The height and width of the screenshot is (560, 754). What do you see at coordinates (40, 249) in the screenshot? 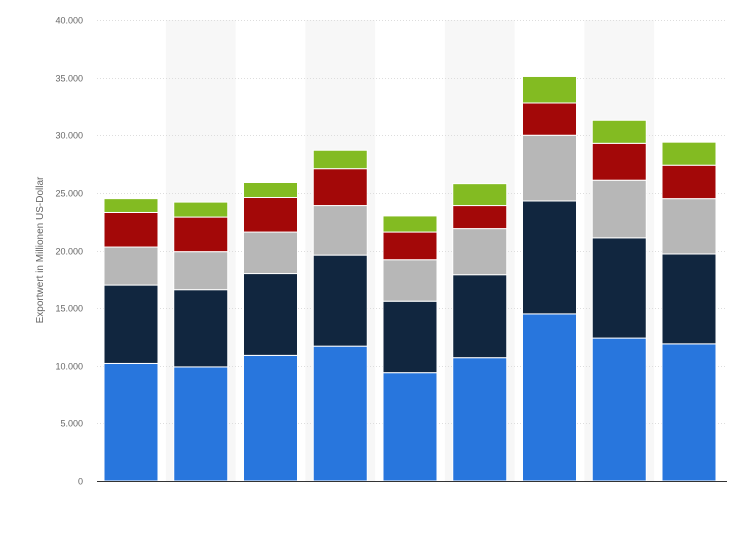
I see `y-axis-title: Exportwert in Millionen US-Dollar` at bounding box center [40, 249].